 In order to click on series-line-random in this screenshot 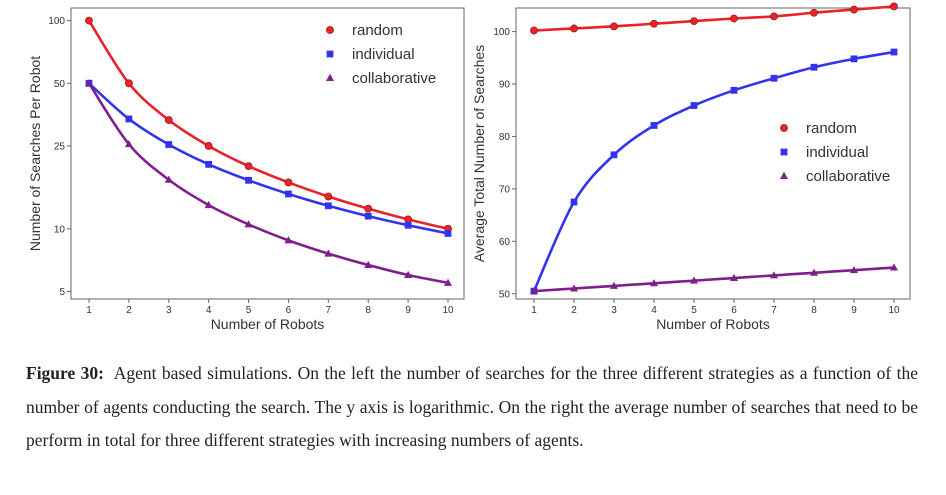, I will do `click(714, 18)`.